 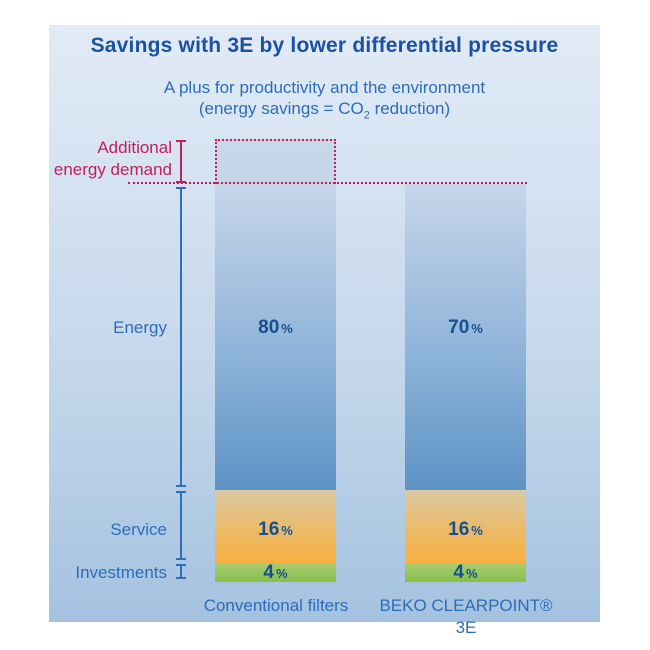 I want to click on bar-beko-clearpoint-3e, so click(x=465, y=383).